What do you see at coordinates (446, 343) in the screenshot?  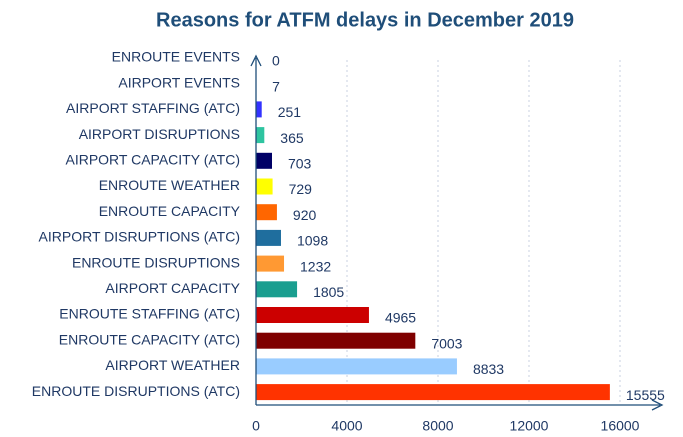 I see `value-label: 7003` at bounding box center [446, 343].